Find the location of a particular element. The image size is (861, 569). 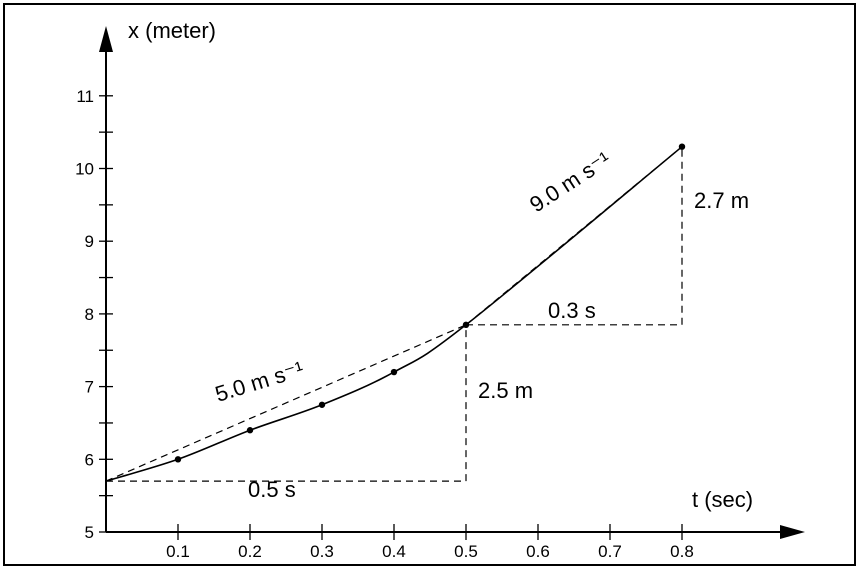

y-tick-label: 8 is located at coordinates (89, 314).